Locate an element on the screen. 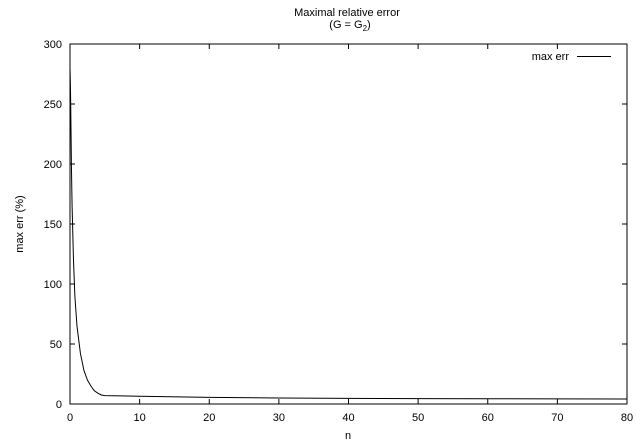  x-tick-label: 0 is located at coordinates (70, 418).